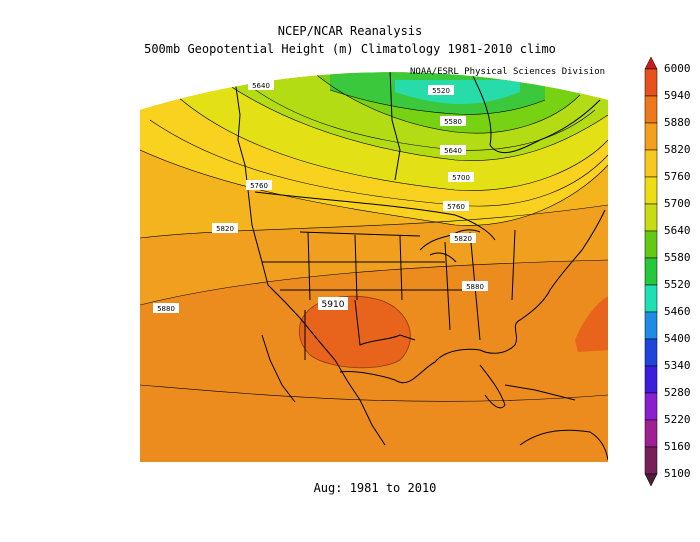  I want to click on contour-label-5640-north: 5640, so click(453, 150).